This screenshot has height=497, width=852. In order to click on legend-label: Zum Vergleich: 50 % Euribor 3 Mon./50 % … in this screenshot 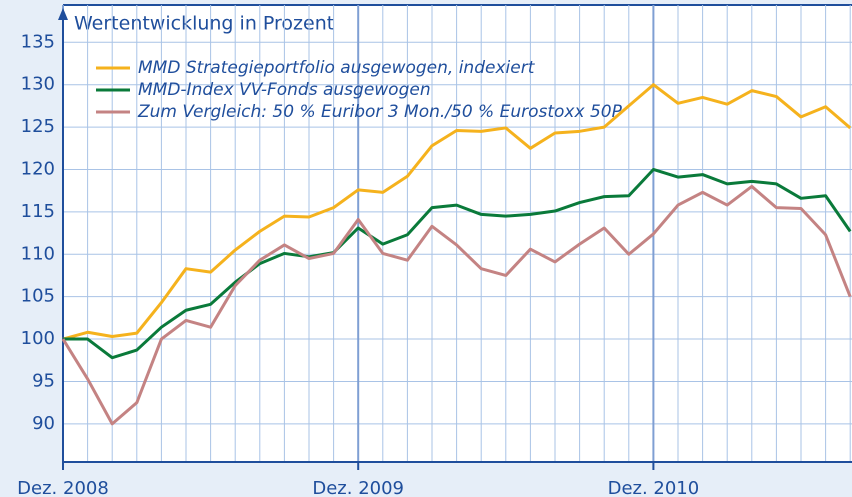, I will do `click(380, 112)`.